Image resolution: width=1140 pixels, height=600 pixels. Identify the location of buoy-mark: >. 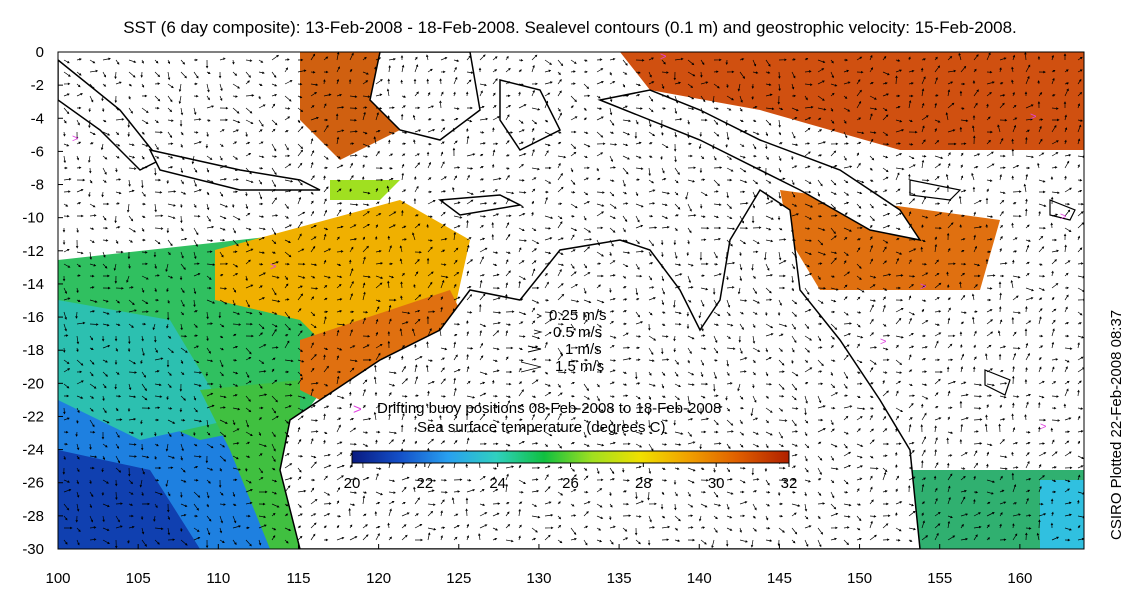
(663, 57).